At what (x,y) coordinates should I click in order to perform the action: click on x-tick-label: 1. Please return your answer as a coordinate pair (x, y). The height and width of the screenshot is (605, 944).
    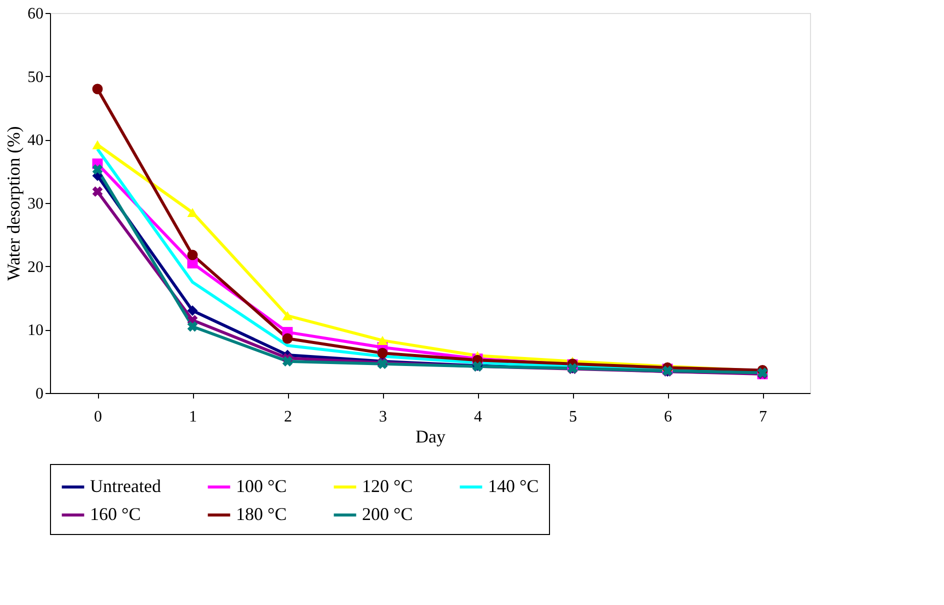
    Looking at the image, I should click on (193, 417).